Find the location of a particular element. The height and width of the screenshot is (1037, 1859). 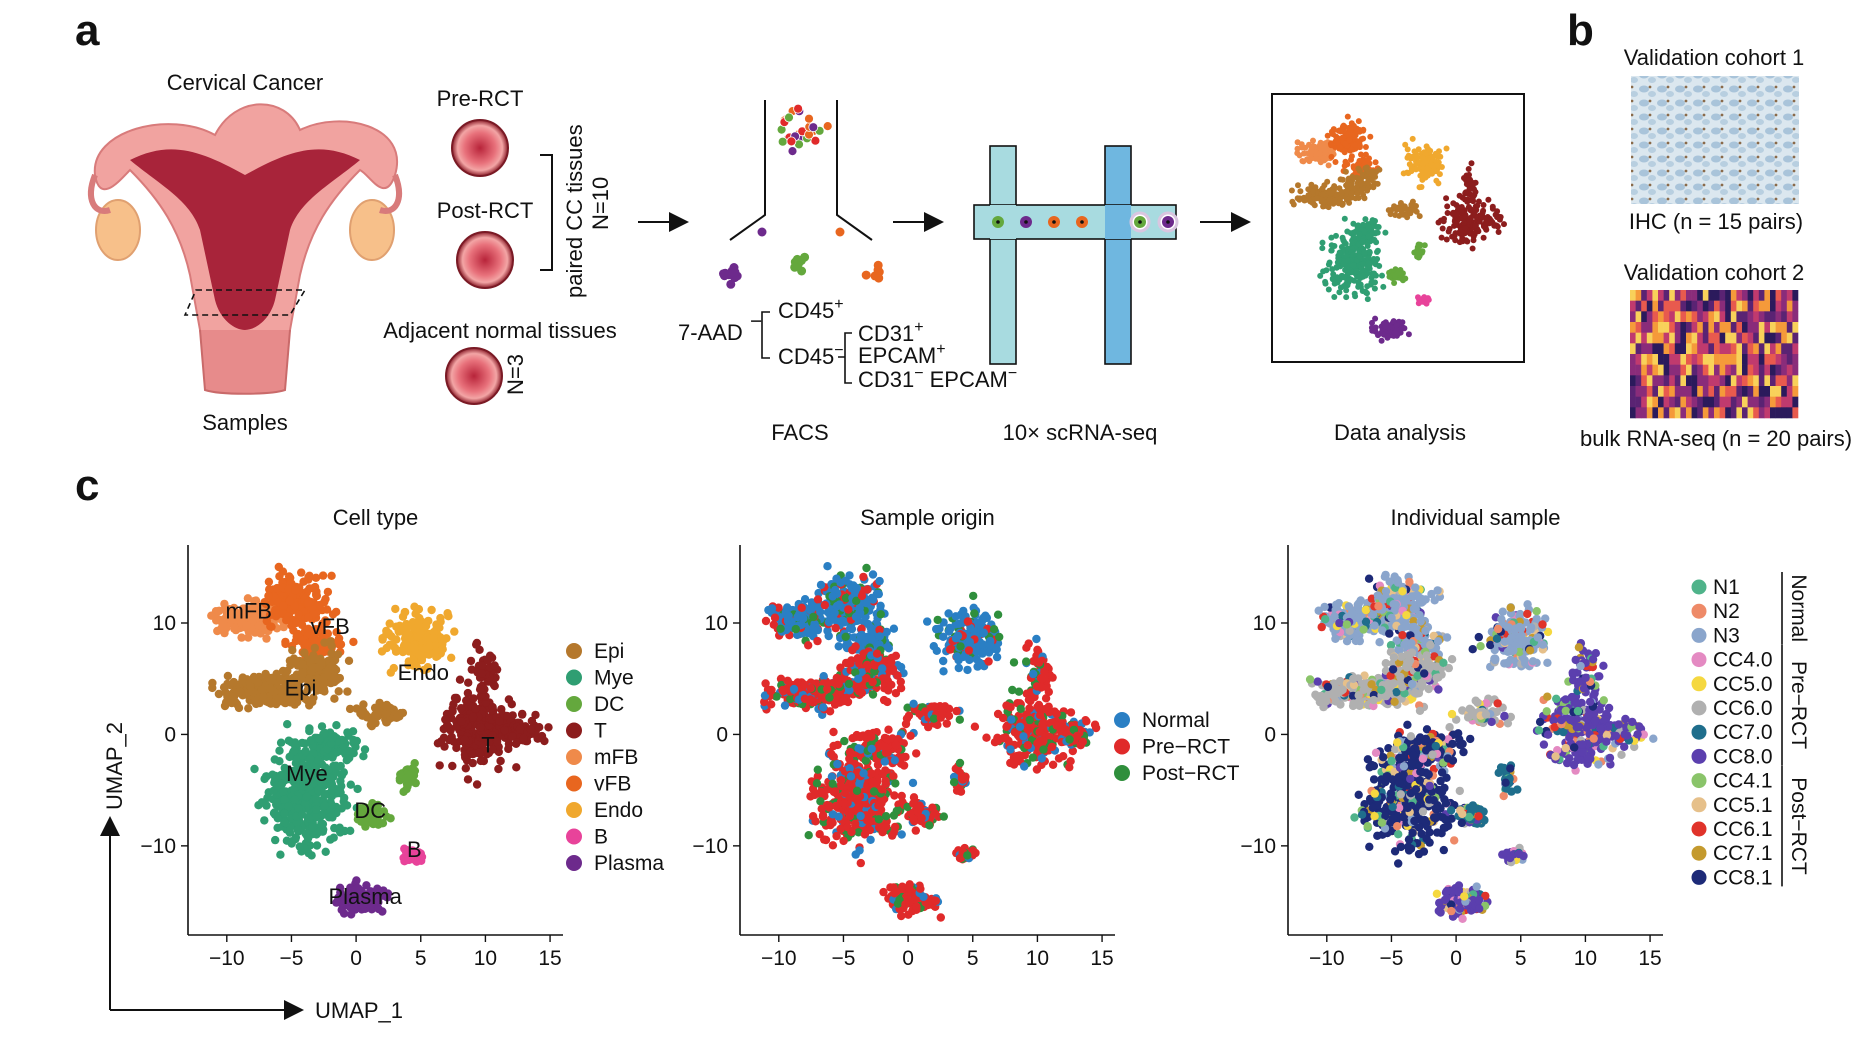

analysis-step-label: Data analysis is located at coordinates (1400, 432).